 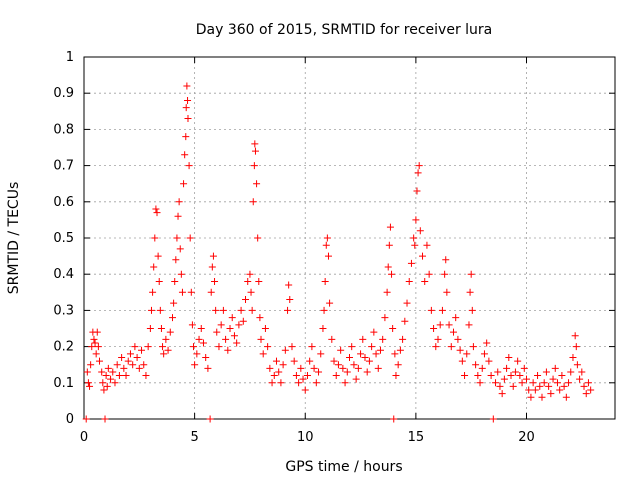 I want to click on y-tick-label: 0.3, so click(x=63, y=310).